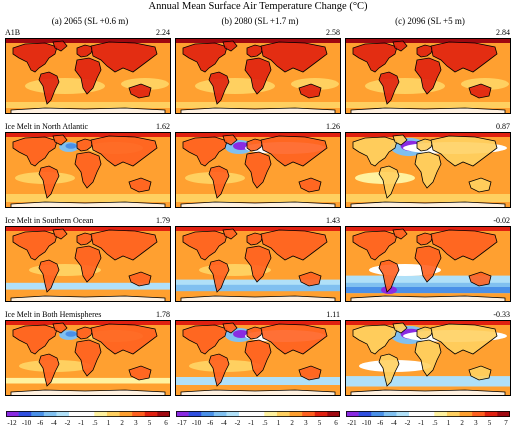  Describe the element at coordinates (163, 126) in the screenshot. I see `global-mean-na-2065: 1.62` at that location.